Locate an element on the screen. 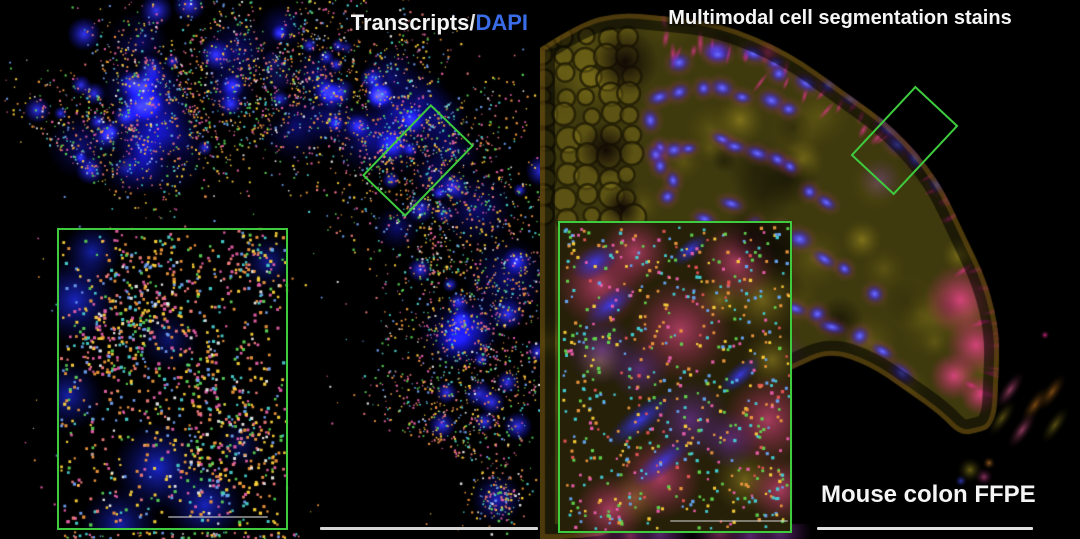 This screenshot has width=1080, height=539. left-scale-bar is located at coordinates (429, 528).